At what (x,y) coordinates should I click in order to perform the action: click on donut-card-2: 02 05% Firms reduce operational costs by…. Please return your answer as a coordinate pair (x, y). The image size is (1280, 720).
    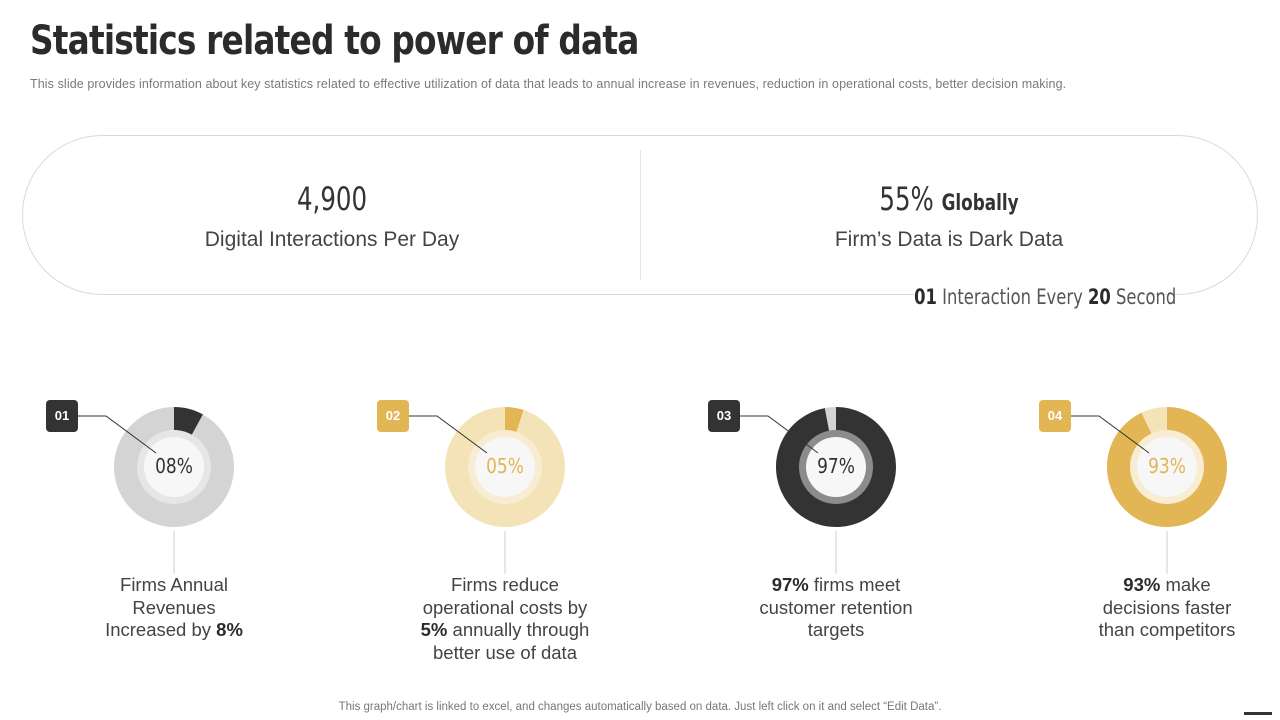
    Looking at the image, I should click on (506, 536).